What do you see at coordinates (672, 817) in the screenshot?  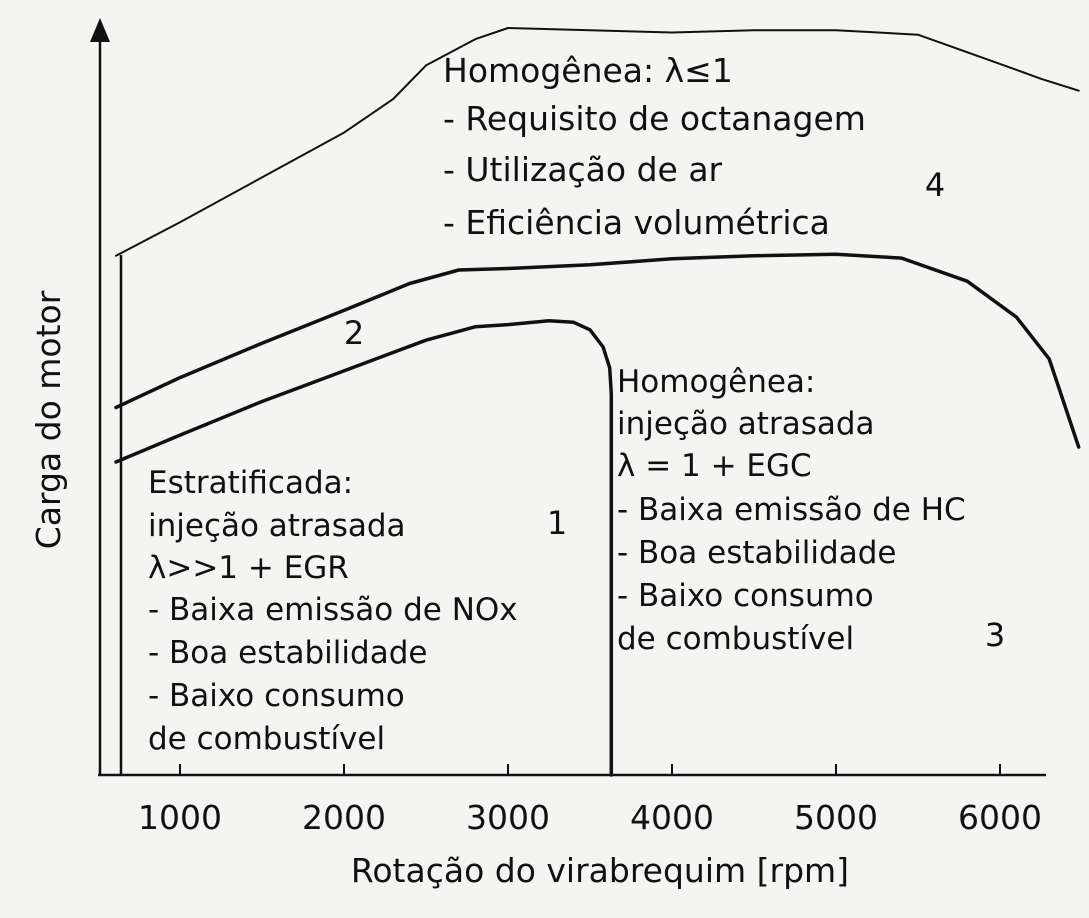 I see `x-tick-label: 4000` at bounding box center [672, 817].